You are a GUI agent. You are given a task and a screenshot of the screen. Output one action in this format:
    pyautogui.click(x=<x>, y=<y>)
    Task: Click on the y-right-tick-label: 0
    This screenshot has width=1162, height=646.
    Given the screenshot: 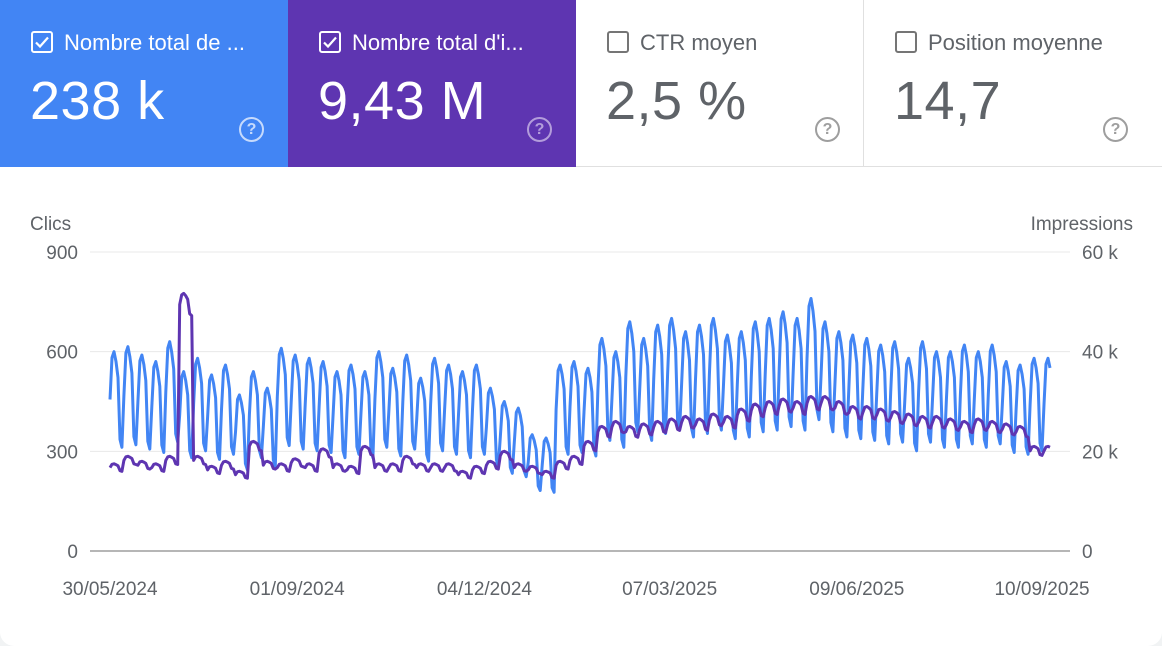 What is the action you would take?
    pyautogui.click(x=1087, y=552)
    